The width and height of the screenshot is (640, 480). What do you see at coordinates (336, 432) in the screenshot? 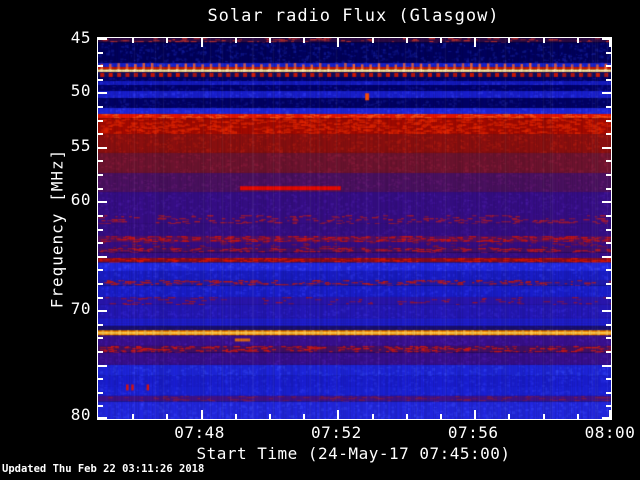
I see `x-tick-label: 07:52` at bounding box center [336, 432].